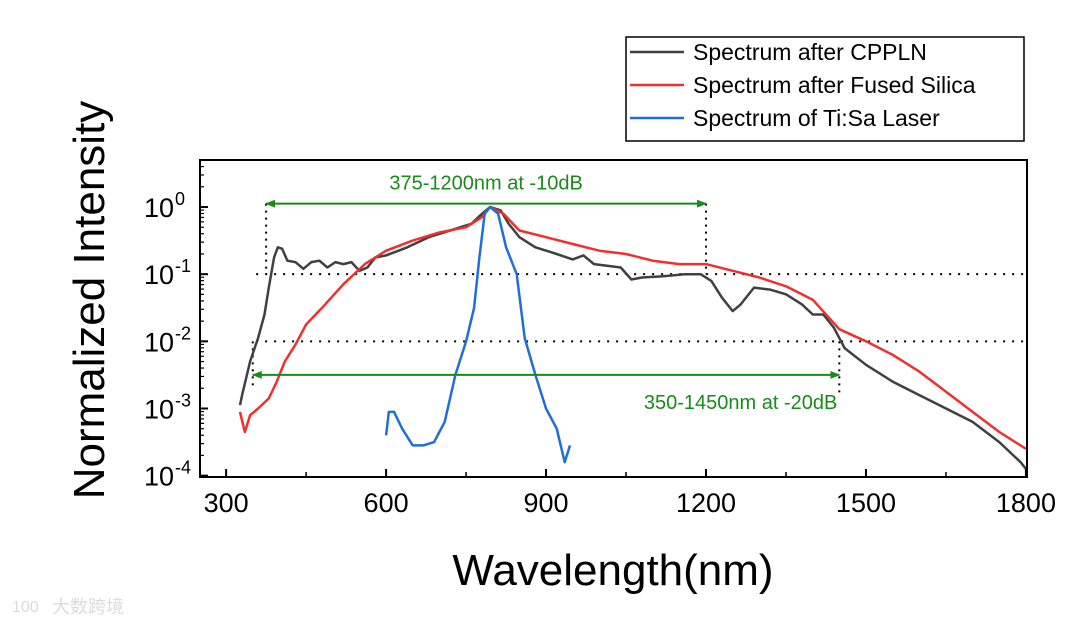 The height and width of the screenshot is (625, 1080). I want to click on annotation-label: 375-1200nm at -10dB, so click(485, 184).